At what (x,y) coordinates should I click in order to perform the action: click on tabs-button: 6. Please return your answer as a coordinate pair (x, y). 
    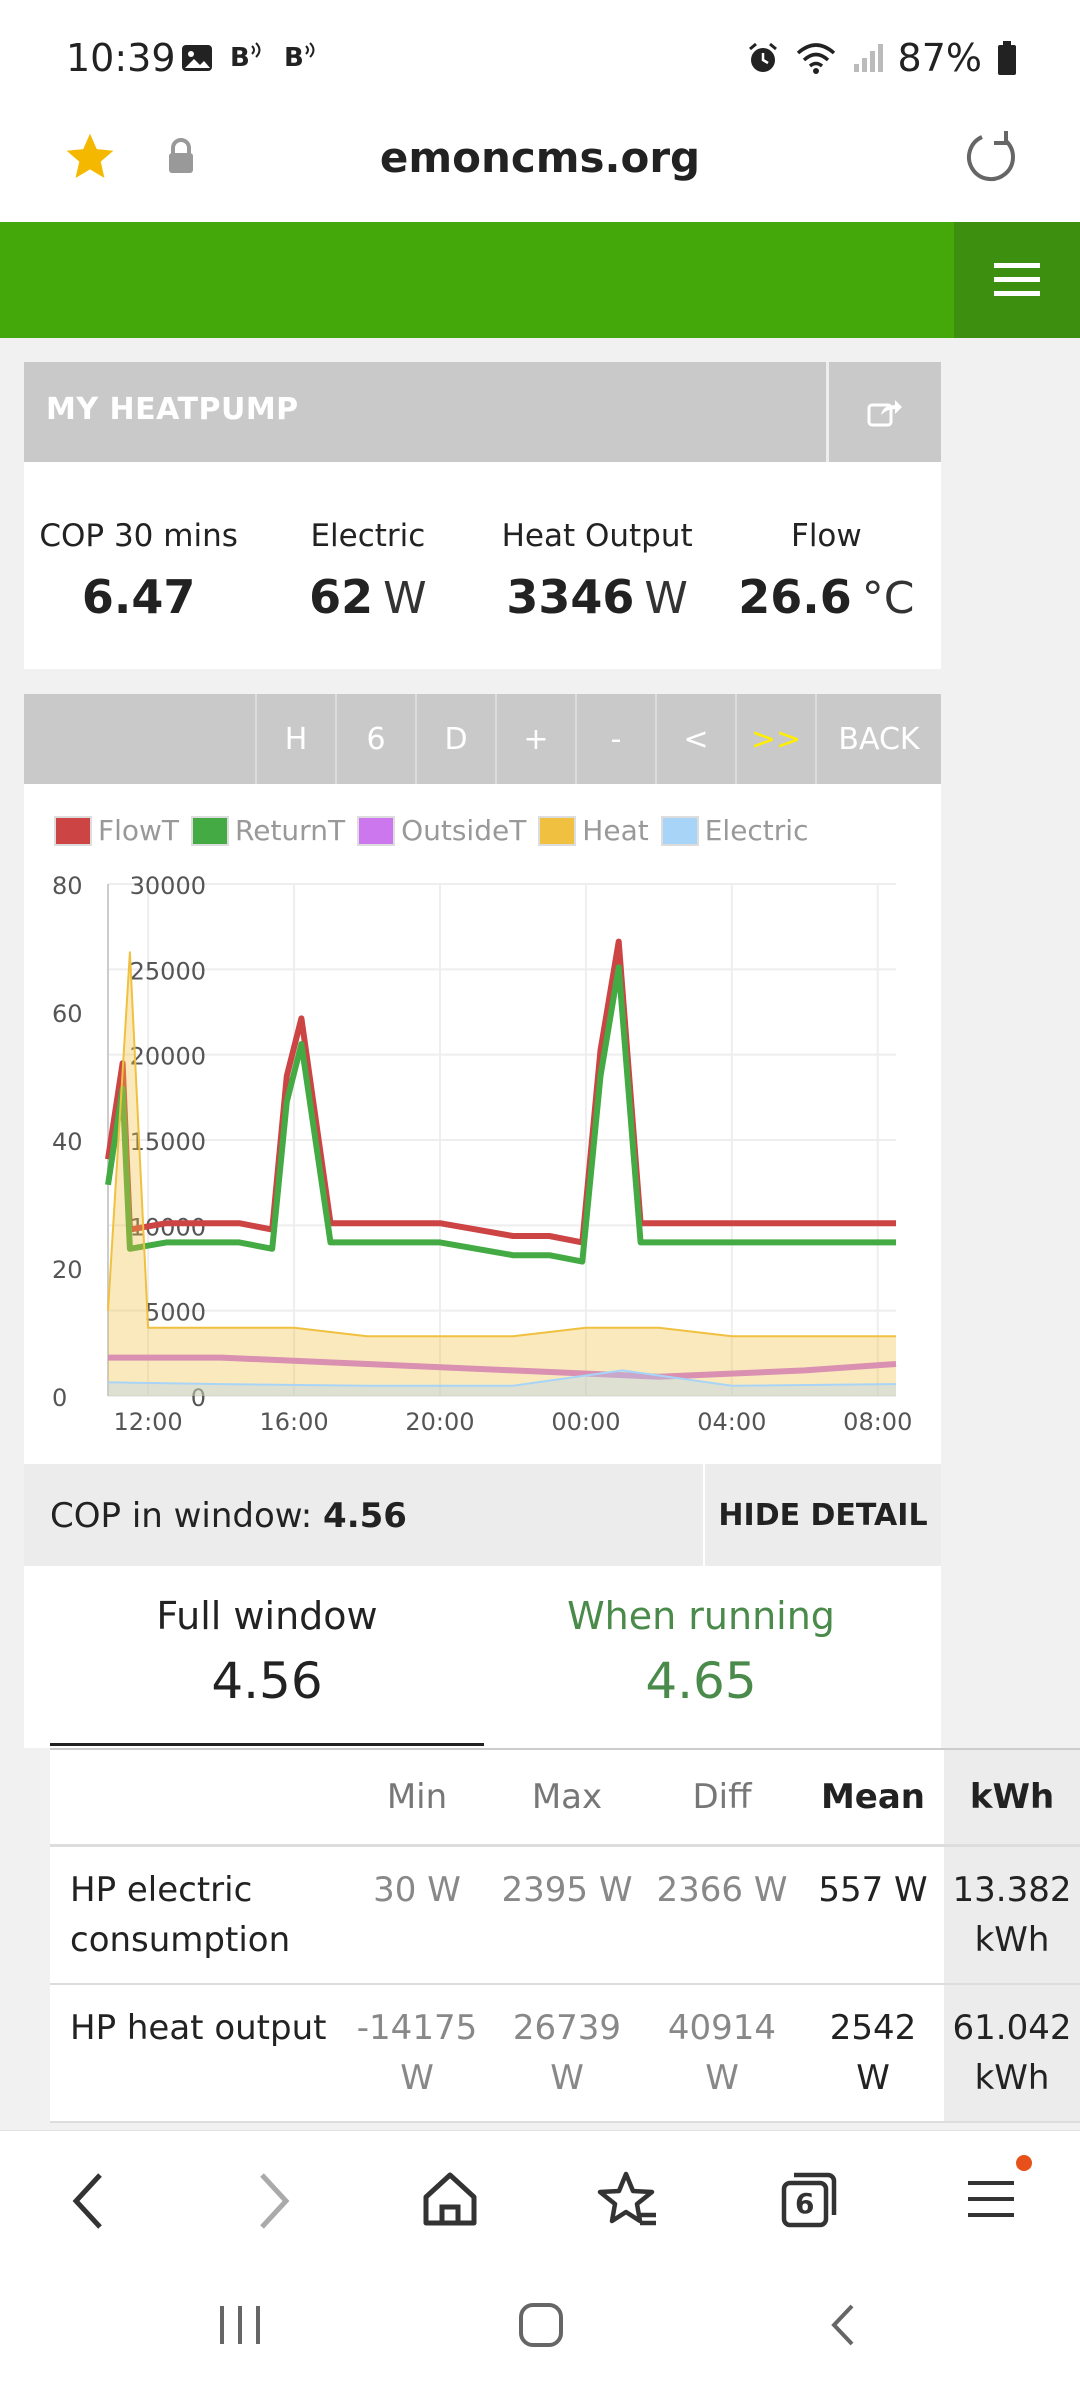
    Looking at the image, I should click on (810, 2199).